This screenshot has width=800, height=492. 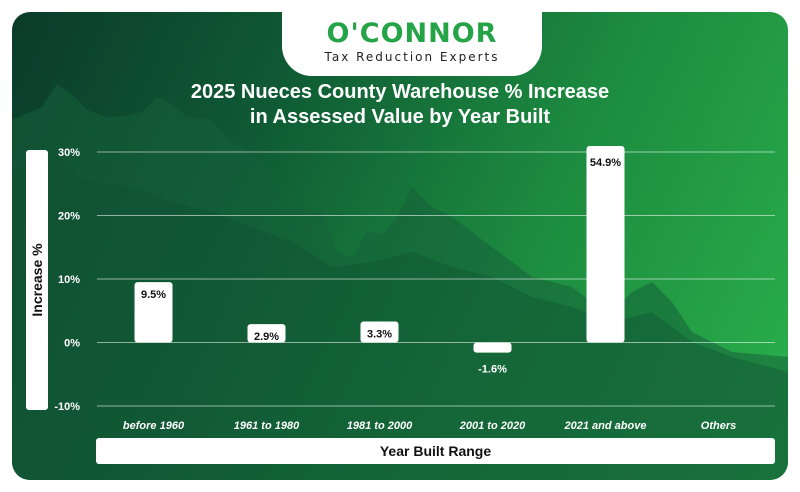 I want to click on x-axis-label-box, so click(x=435, y=451).